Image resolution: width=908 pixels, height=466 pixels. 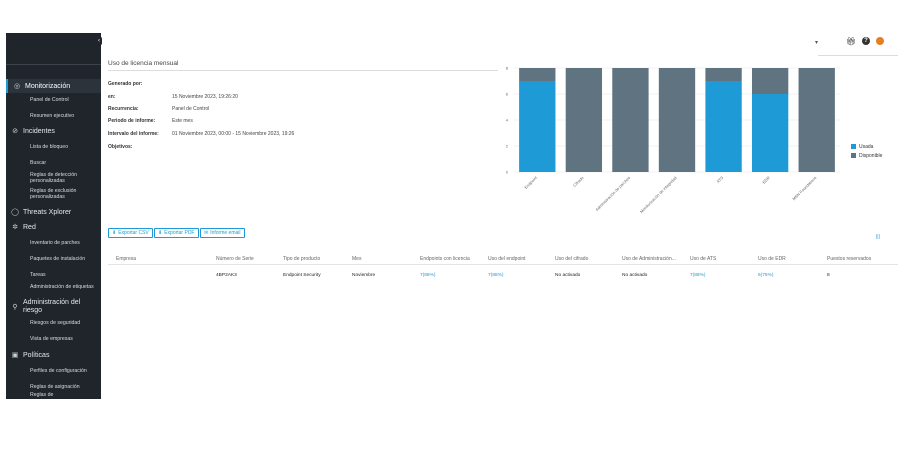 What do you see at coordinates (133, 233) in the screenshot?
I see `button-label: Exportar CSV` at bounding box center [133, 233].